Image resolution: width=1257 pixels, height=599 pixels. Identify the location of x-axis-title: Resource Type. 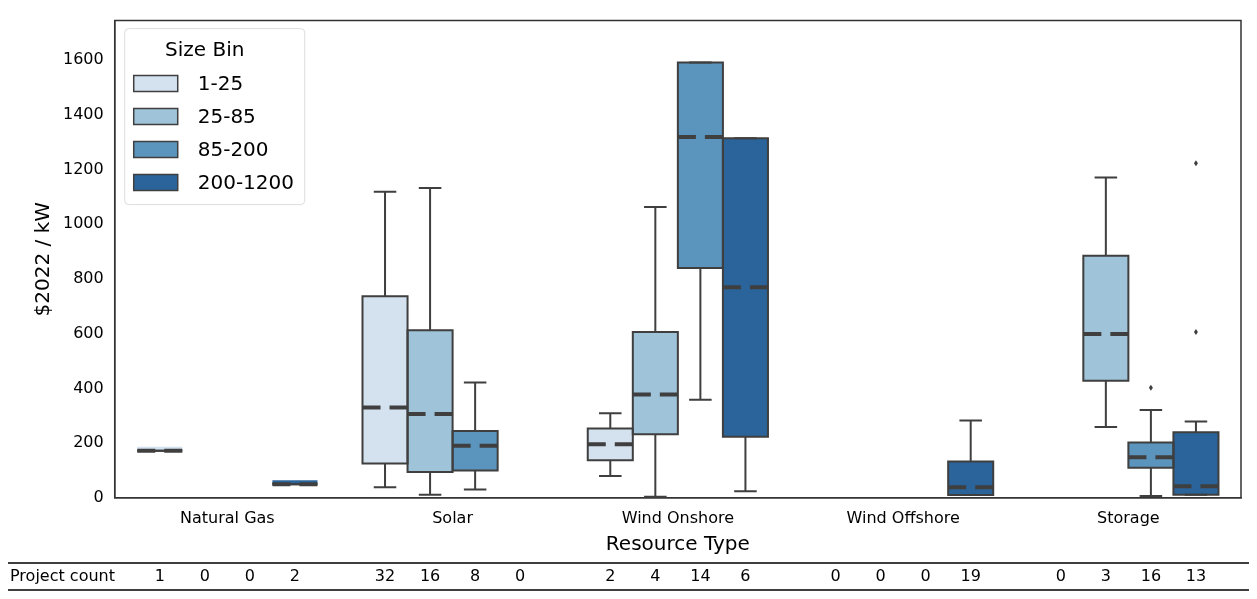
(677, 543).